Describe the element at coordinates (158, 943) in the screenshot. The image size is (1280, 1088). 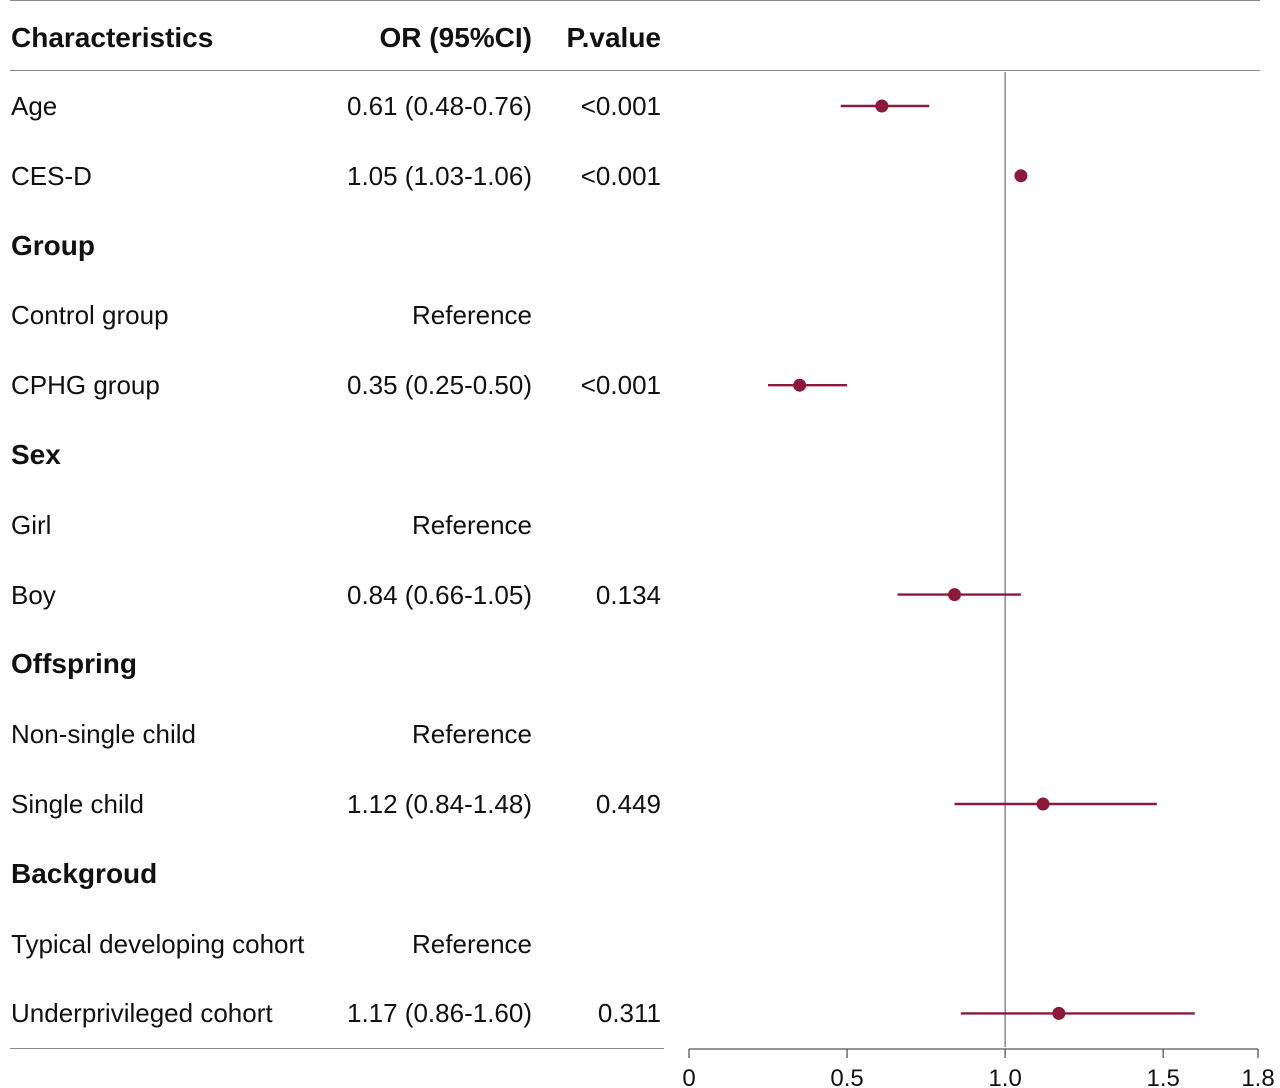
I see `row-label: Typical developing cohort` at that location.